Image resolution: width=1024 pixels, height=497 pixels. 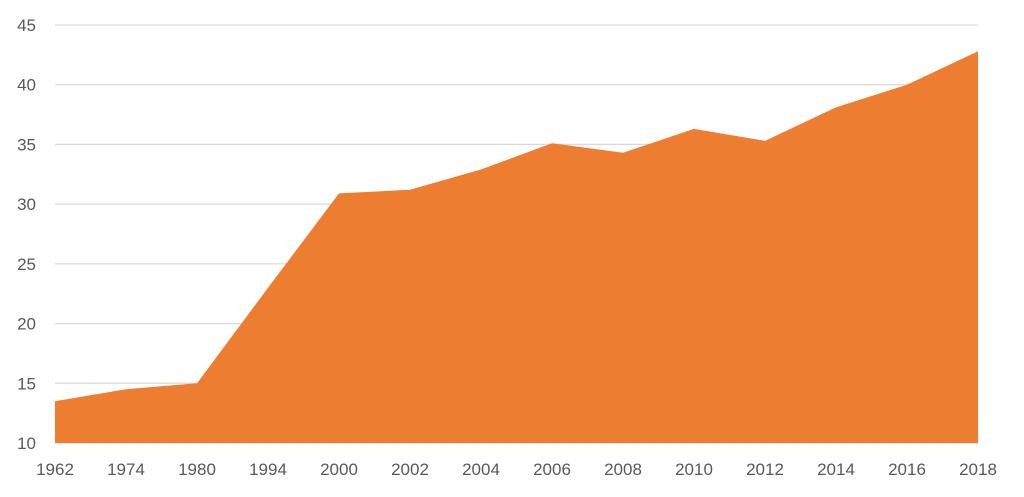 What do you see at coordinates (410, 469) in the screenshot?
I see `x-tick-label: 2002` at bounding box center [410, 469].